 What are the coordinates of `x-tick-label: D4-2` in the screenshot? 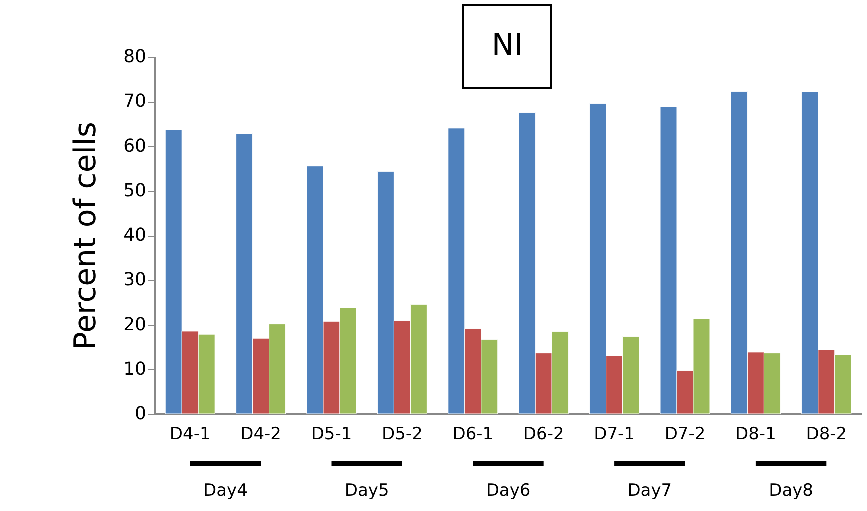 It's located at (261, 434).